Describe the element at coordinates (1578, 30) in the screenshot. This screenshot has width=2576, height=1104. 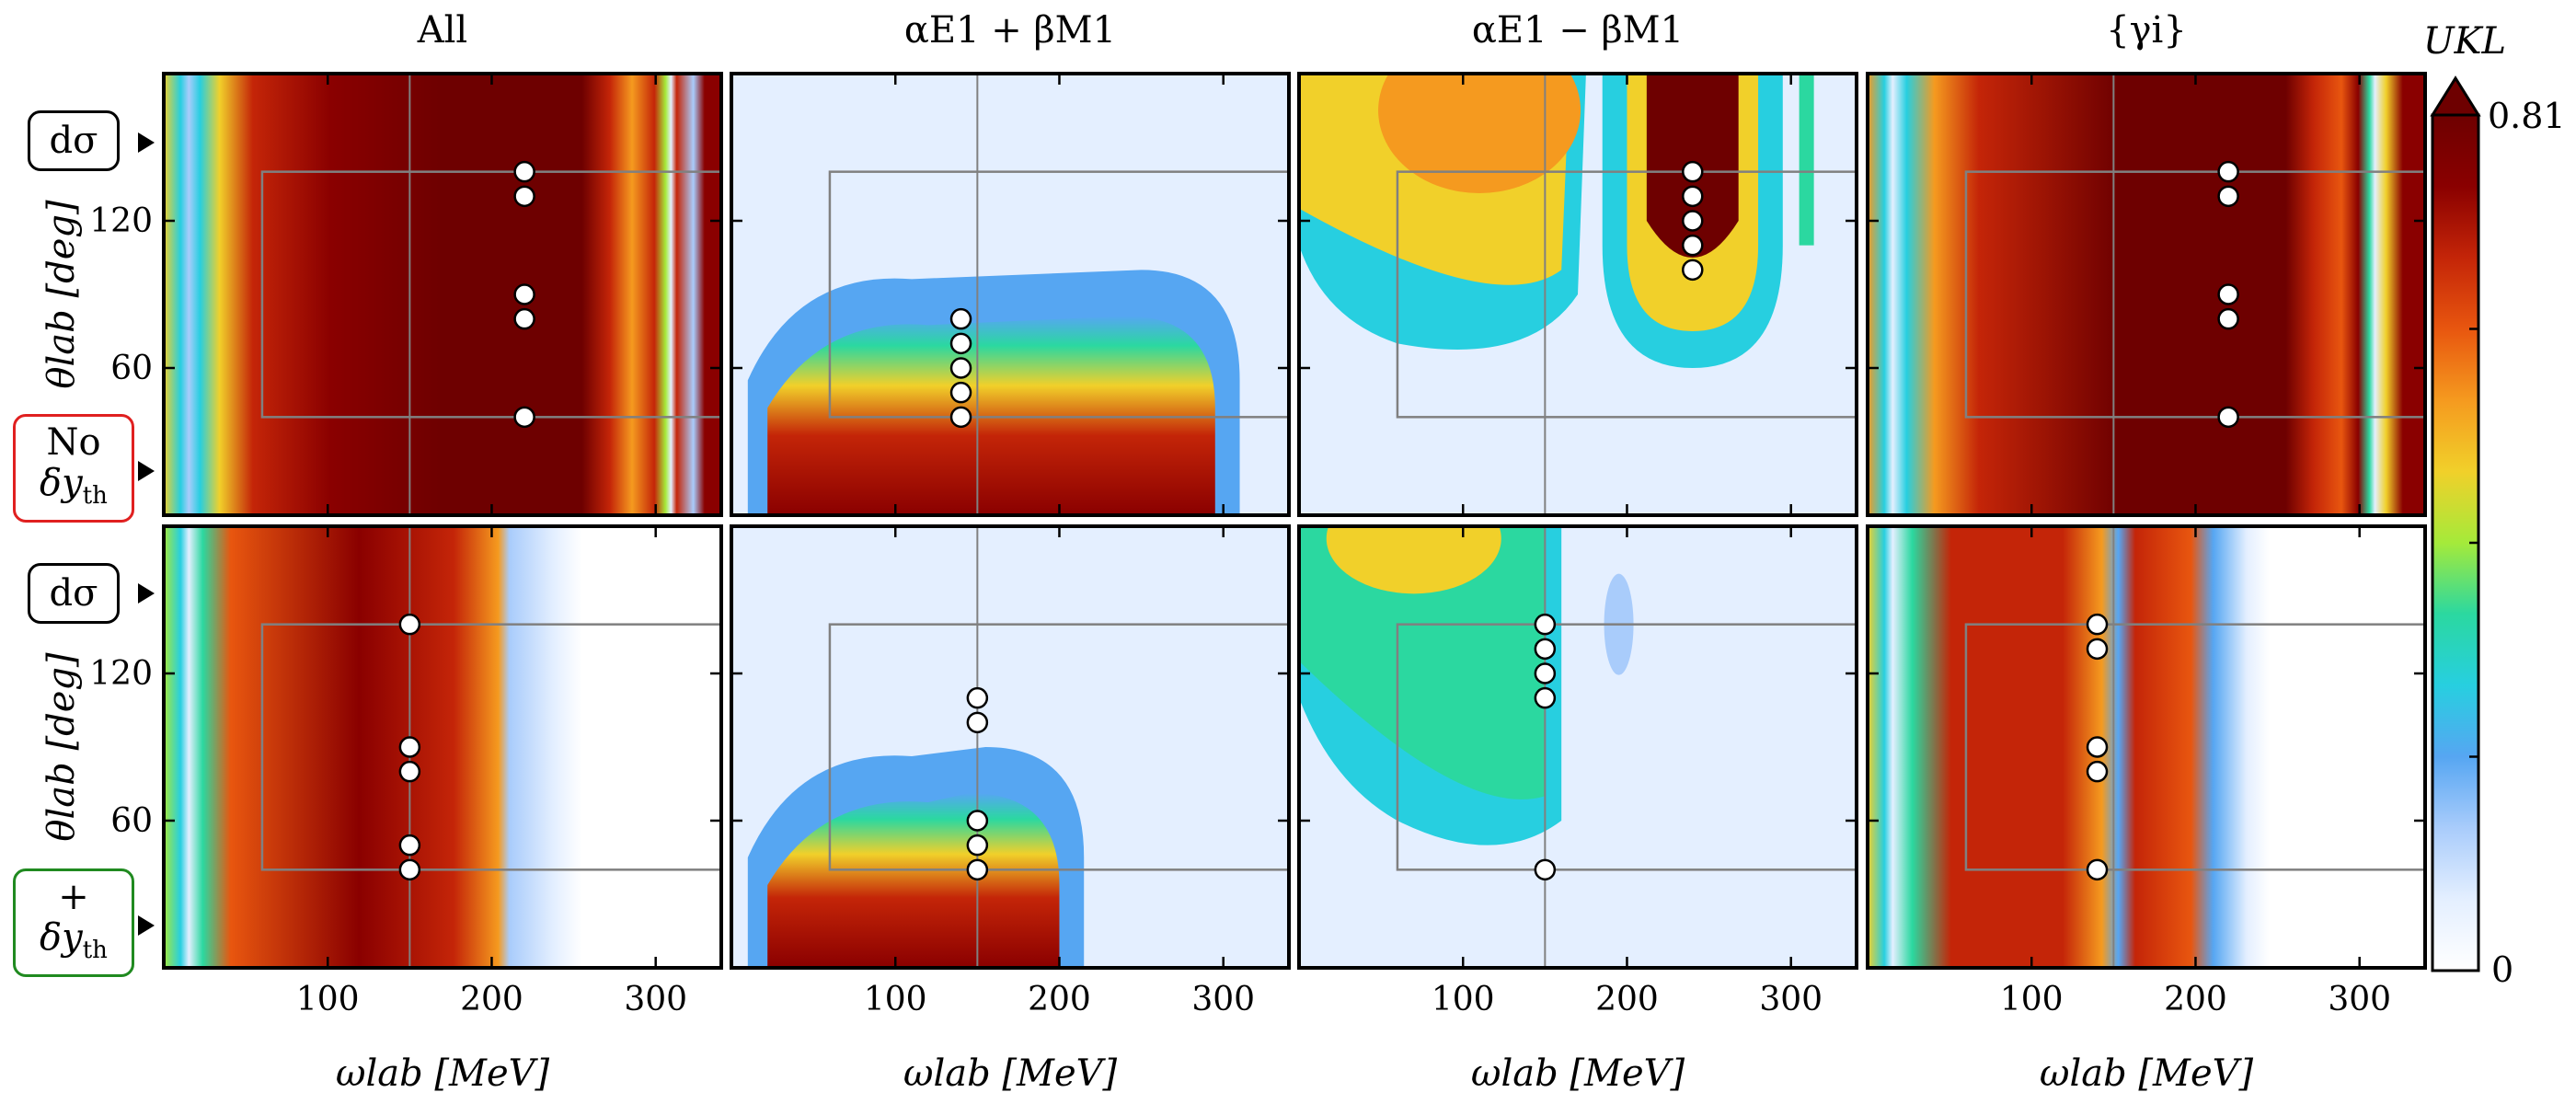
I see `column-title: αE1 − βM1` at that location.